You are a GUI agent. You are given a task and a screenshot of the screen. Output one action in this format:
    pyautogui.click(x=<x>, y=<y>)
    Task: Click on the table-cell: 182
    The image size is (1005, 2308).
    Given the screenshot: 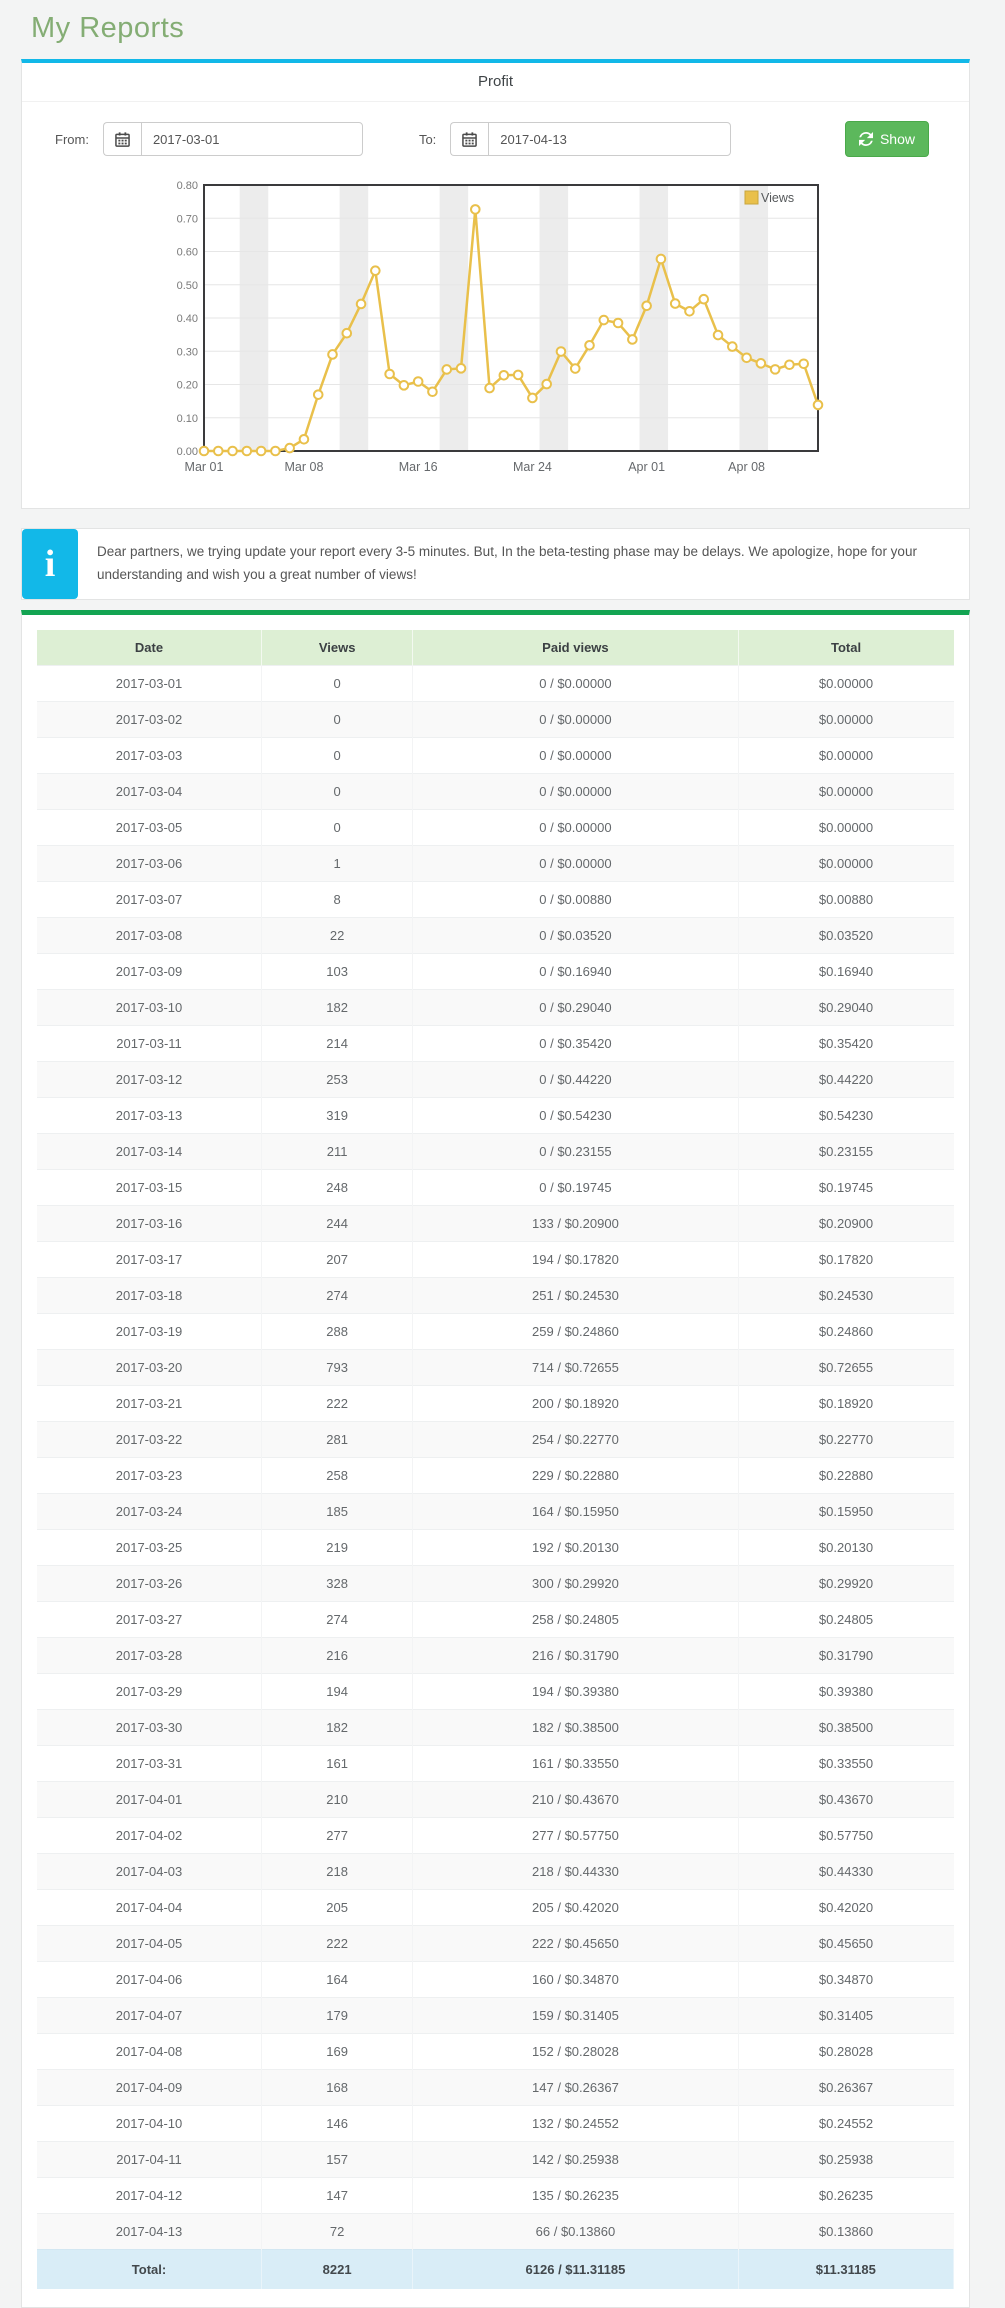 What is the action you would take?
    pyautogui.click(x=337, y=1007)
    